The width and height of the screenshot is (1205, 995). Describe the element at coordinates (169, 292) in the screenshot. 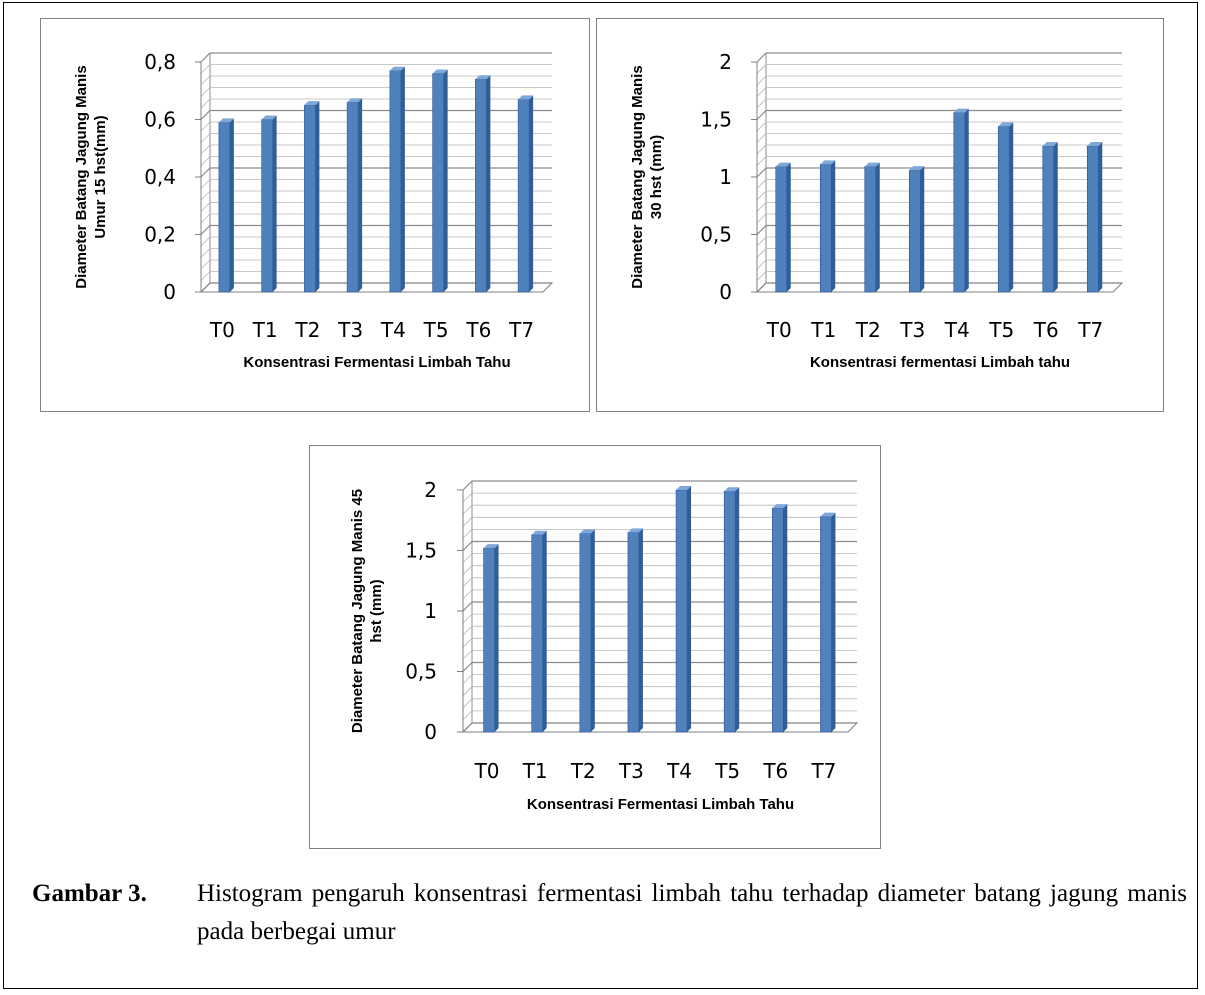

I see `y-tick-label: 0` at that location.